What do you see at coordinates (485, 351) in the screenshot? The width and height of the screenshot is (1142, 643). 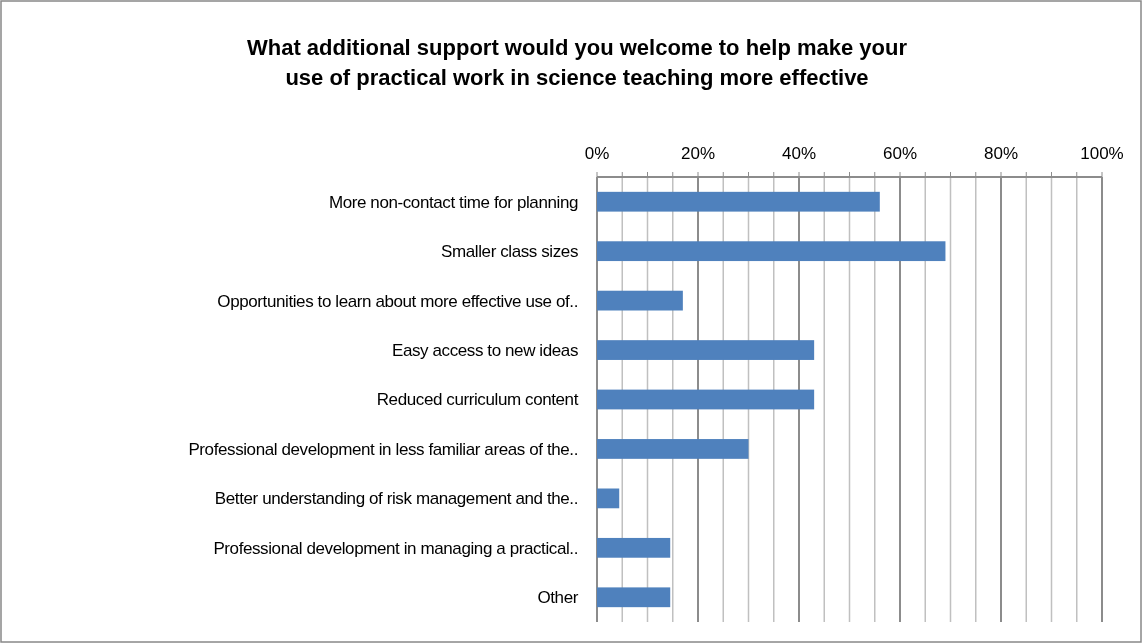 I see `y-tick-label: Easy access to new ideas` at bounding box center [485, 351].